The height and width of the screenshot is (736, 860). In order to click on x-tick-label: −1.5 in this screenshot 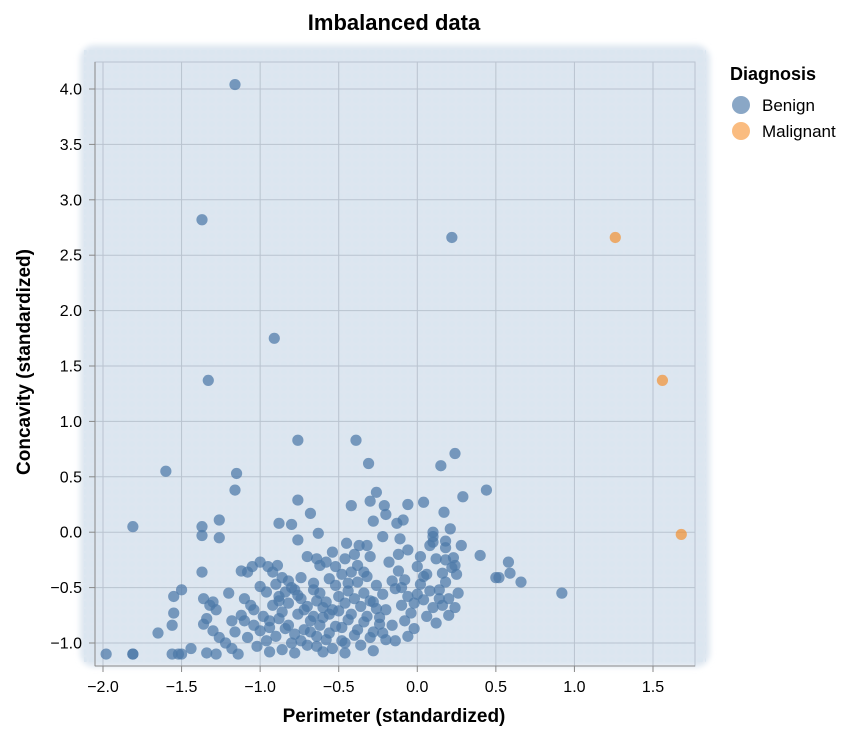, I will do `click(182, 687)`.